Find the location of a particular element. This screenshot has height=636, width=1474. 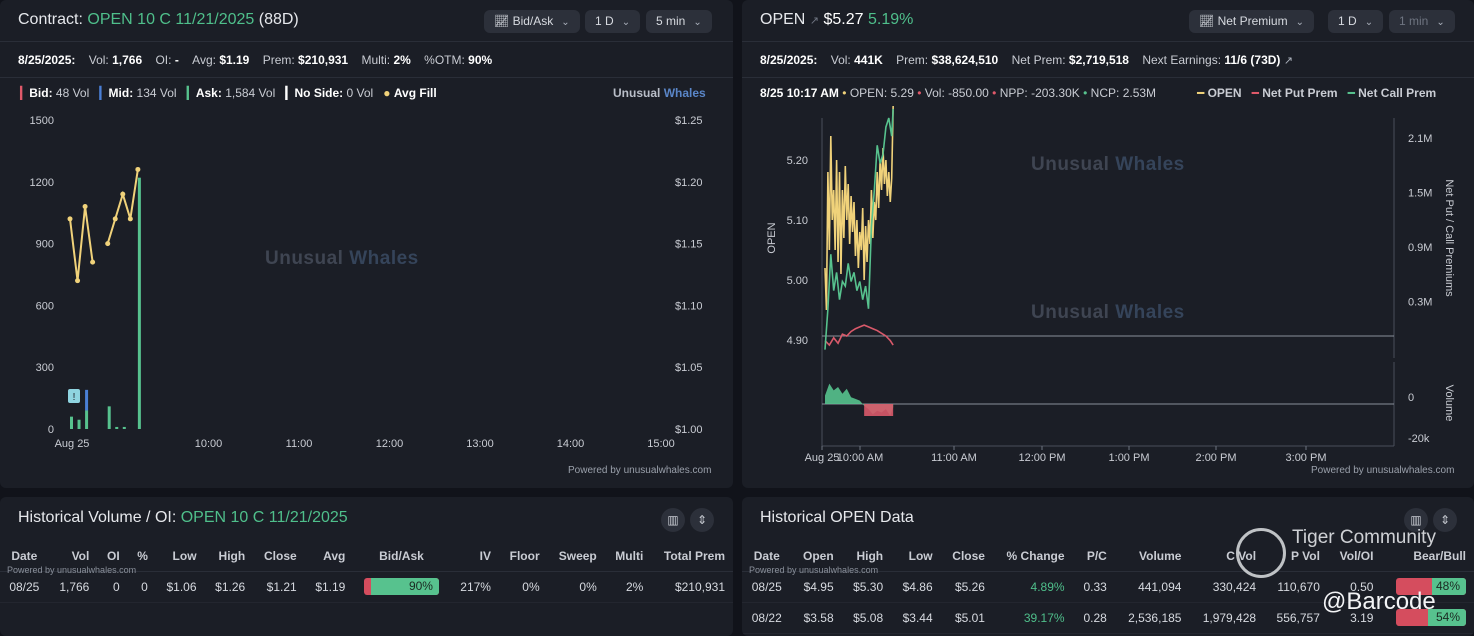

table-cell: $3.58 is located at coordinates (816, 618).